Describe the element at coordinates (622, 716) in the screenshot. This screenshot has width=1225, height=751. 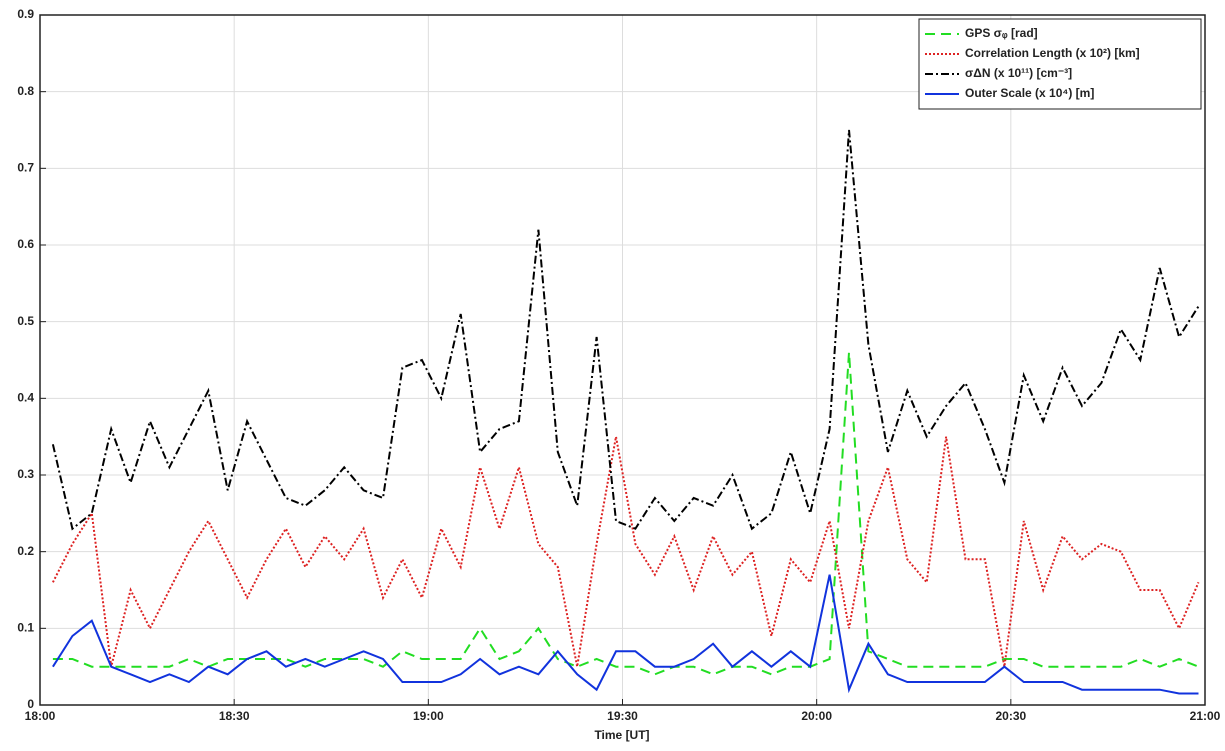
I see `x-tick-label: 19:30` at that location.